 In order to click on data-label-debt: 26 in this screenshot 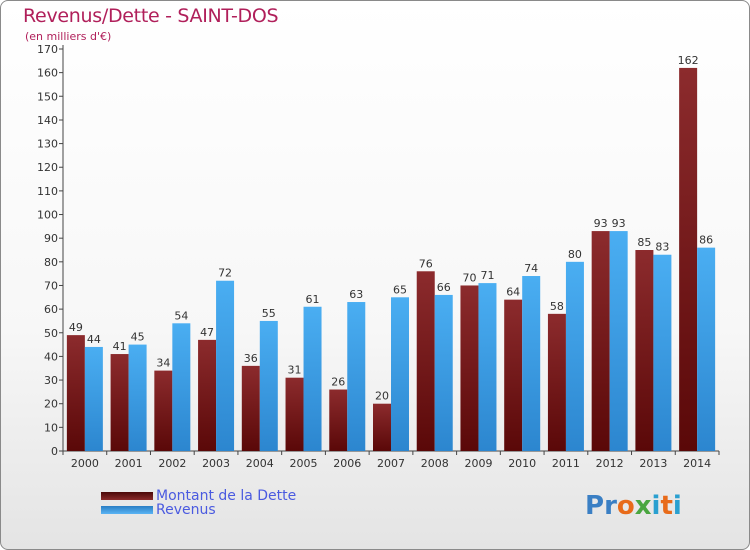, I will do `click(338, 382)`.